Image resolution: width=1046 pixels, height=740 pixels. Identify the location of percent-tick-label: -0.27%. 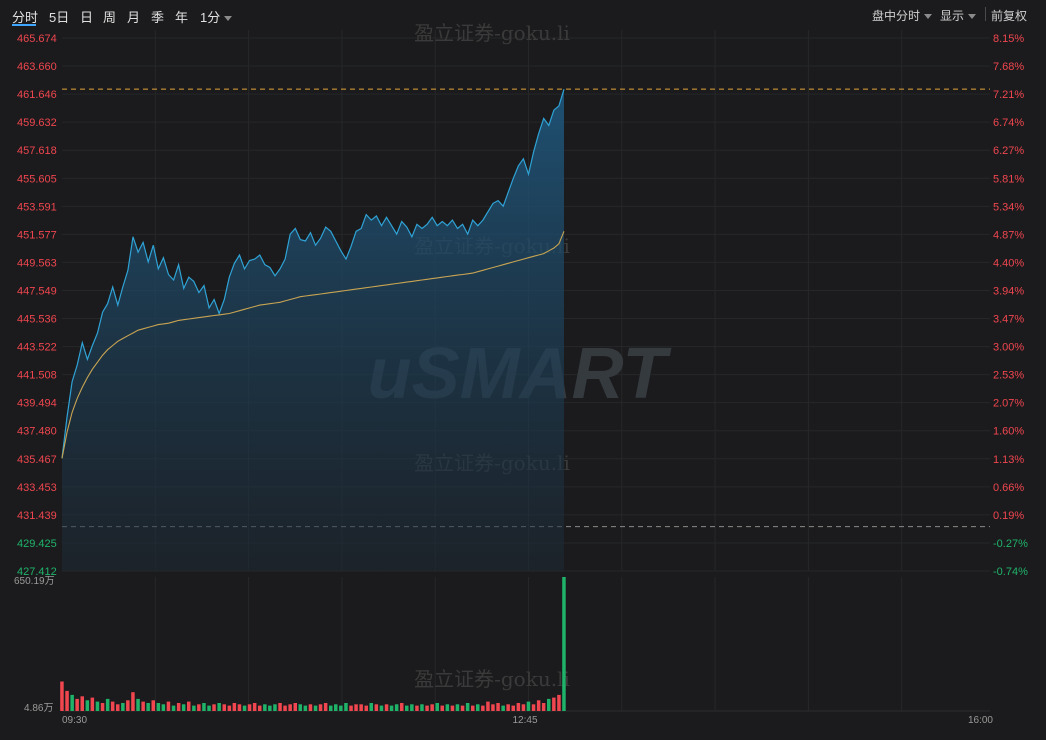
(1010, 544).